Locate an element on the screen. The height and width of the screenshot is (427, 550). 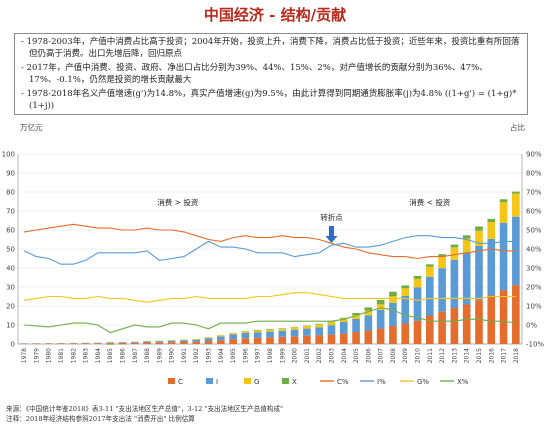
line-x-pct is located at coordinates (270, 320).